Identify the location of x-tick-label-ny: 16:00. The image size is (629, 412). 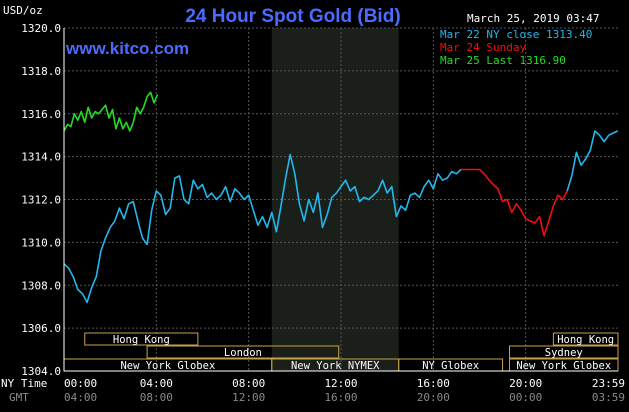
(433, 383).